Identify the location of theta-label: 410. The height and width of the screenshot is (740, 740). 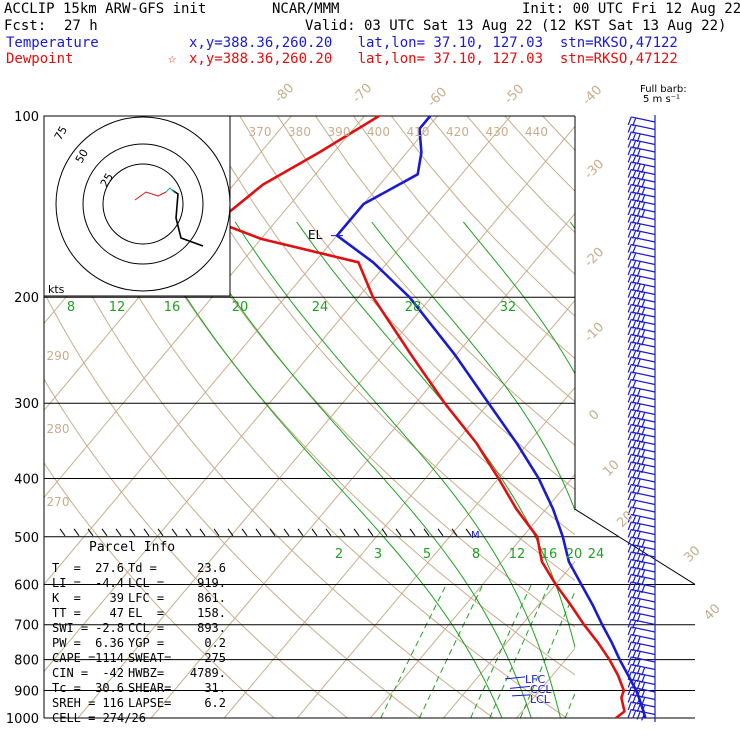
(418, 132).